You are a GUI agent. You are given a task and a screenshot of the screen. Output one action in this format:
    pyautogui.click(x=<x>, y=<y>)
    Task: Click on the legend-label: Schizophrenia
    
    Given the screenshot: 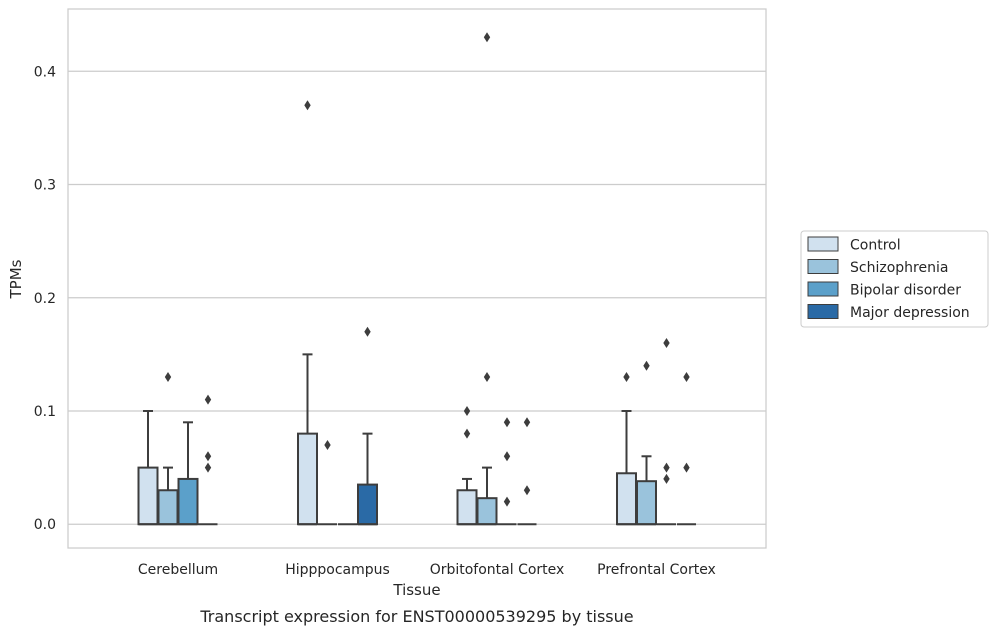 What is the action you would take?
    pyautogui.click(x=899, y=268)
    